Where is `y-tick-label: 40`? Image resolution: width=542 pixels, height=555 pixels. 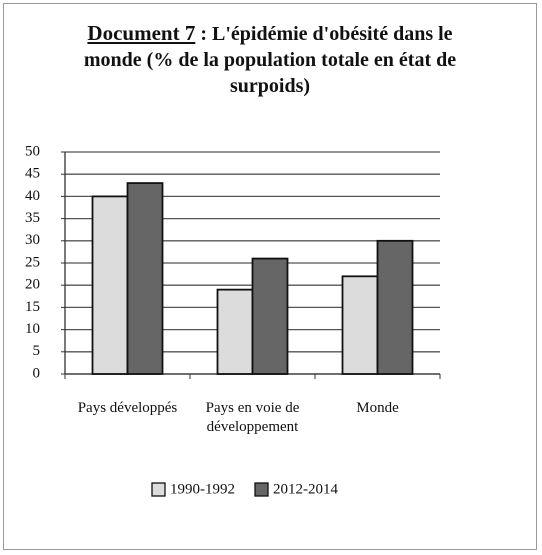 y-tick-label: 40 is located at coordinates (32, 196).